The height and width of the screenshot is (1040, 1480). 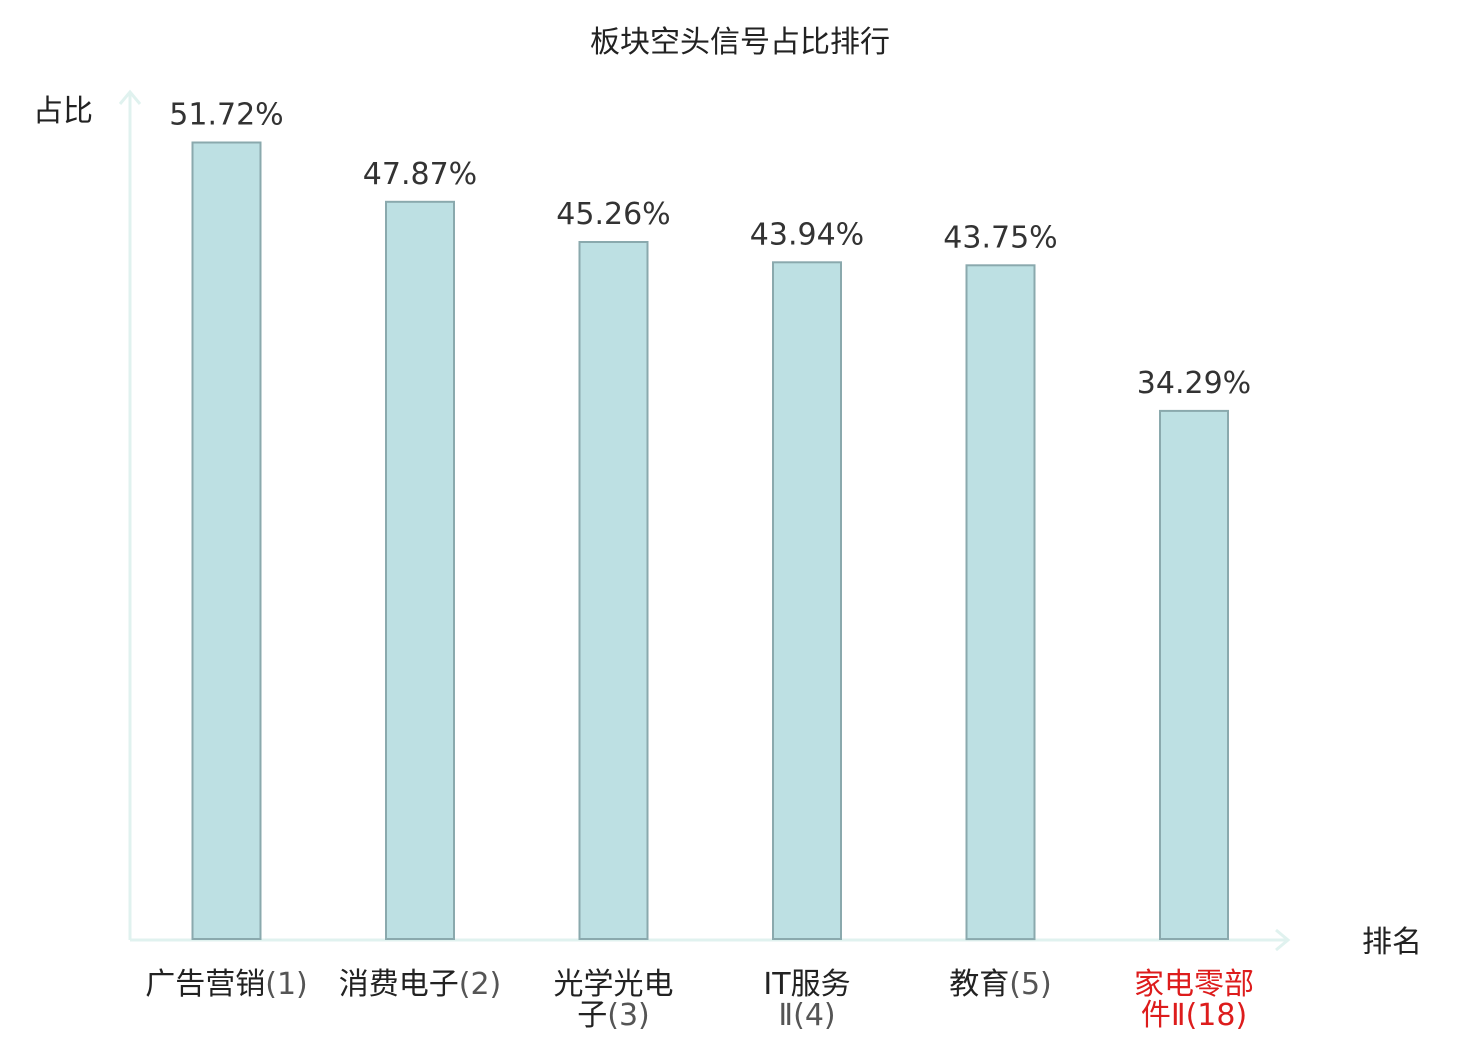 What do you see at coordinates (1194, 383) in the screenshot?
I see `value-label: 34.29%` at bounding box center [1194, 383].